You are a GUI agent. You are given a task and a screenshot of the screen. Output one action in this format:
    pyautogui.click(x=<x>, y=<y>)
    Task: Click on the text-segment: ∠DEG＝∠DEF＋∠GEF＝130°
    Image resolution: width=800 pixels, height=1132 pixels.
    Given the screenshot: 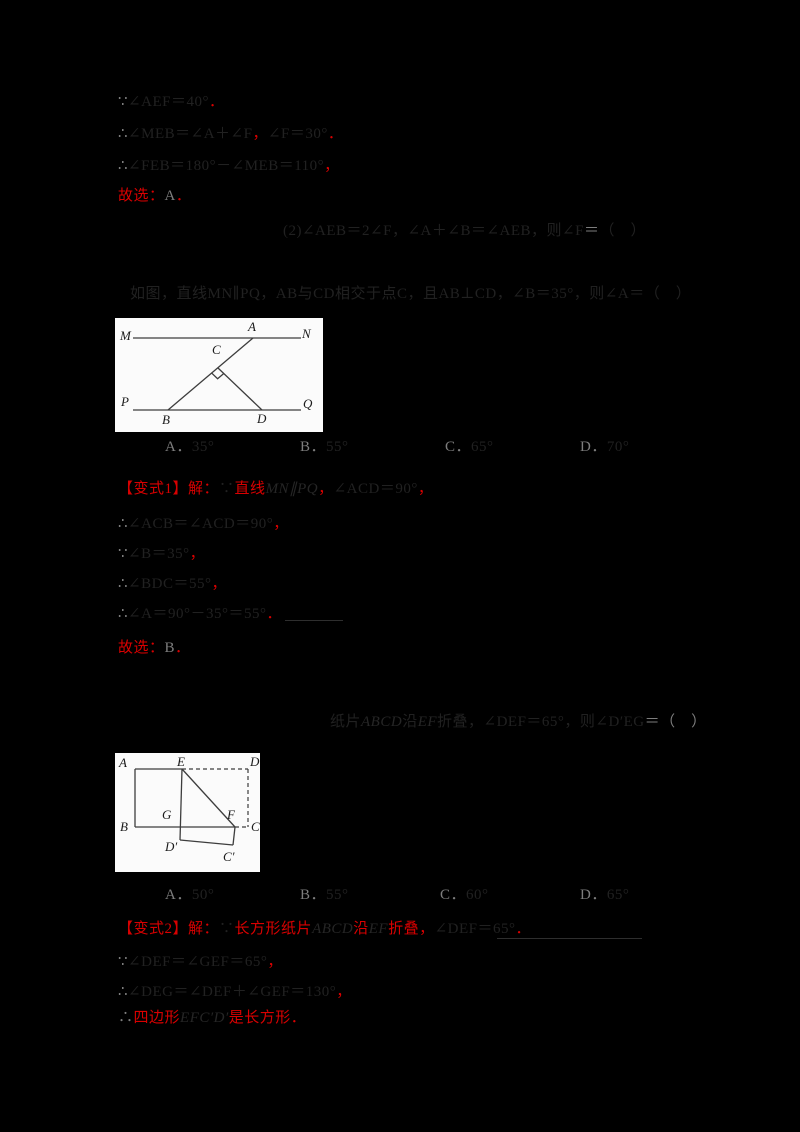 What is the action you would take?
    pyautogui.click(x=232, y=992)
    